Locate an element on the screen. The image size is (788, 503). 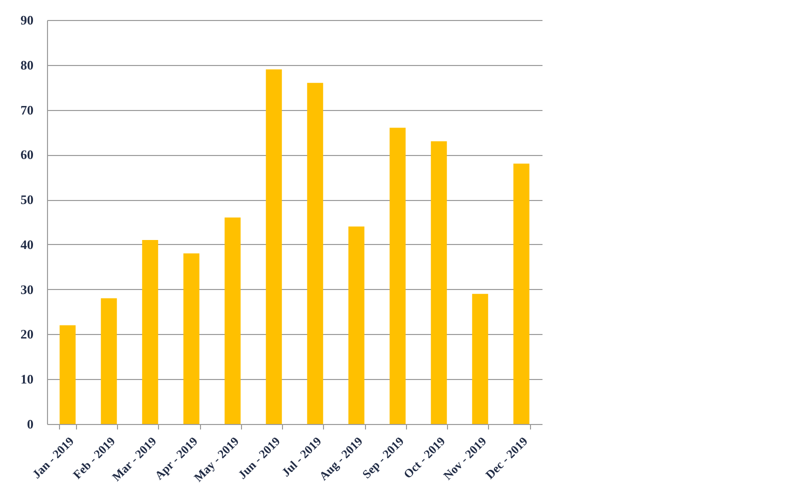
y-tick-label: 30 is located at coordinates (27, 289).